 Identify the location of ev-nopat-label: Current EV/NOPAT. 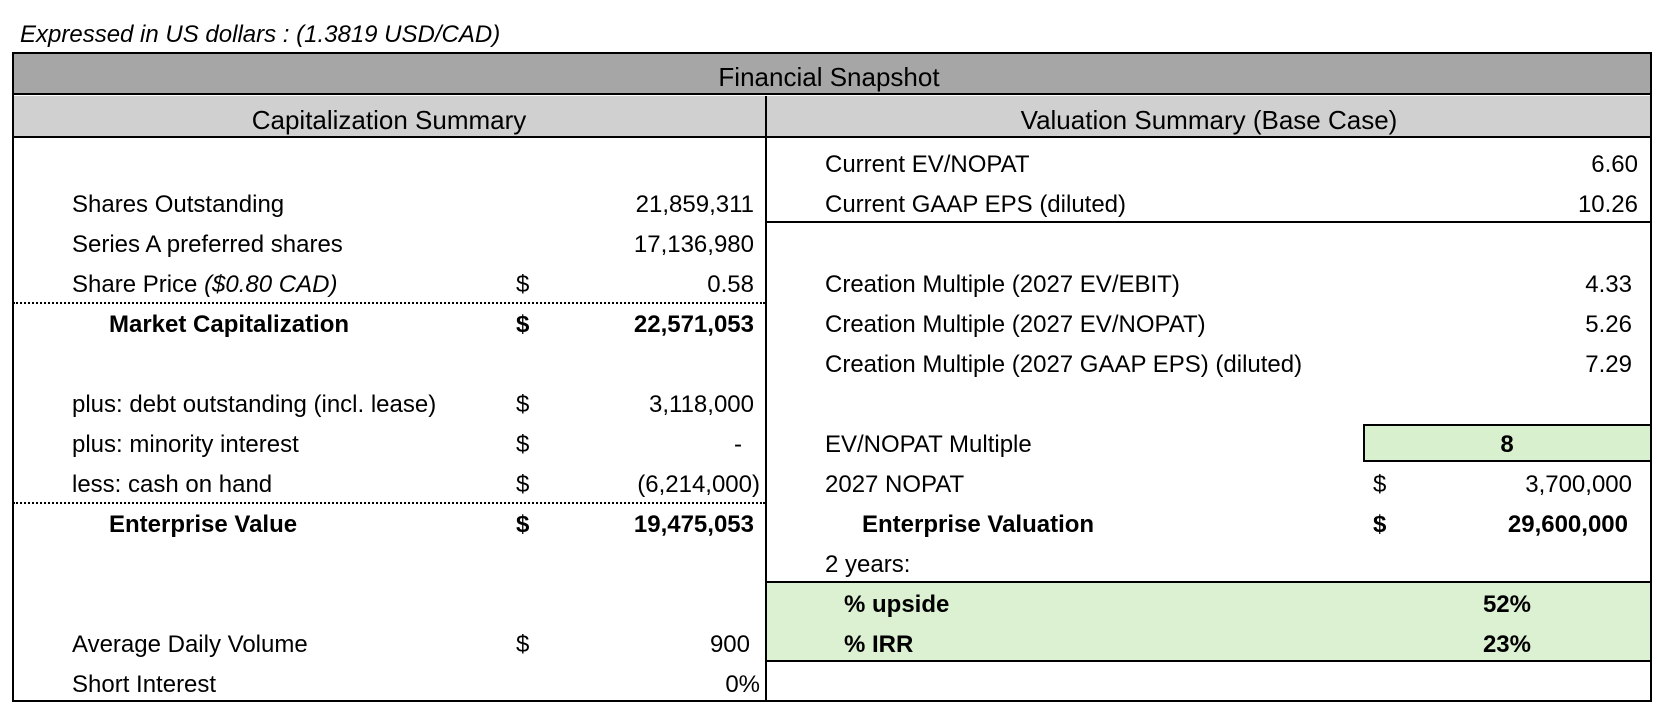
(927, 164).